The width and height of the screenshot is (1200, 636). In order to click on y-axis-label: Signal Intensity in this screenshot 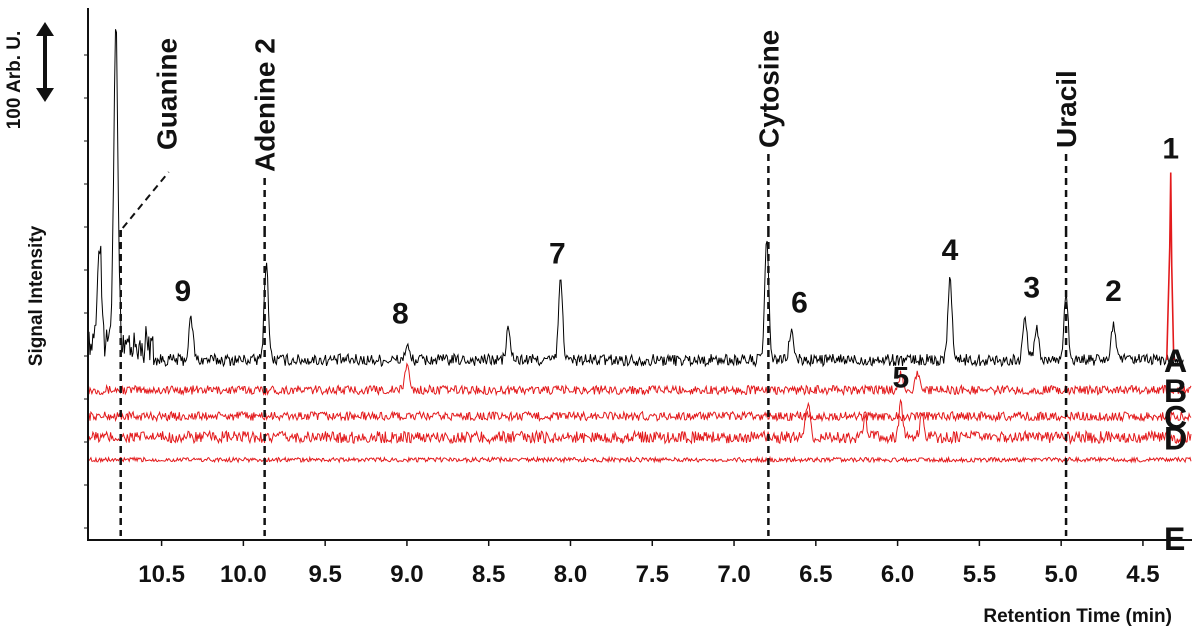, I will do `click(36, 295)`.